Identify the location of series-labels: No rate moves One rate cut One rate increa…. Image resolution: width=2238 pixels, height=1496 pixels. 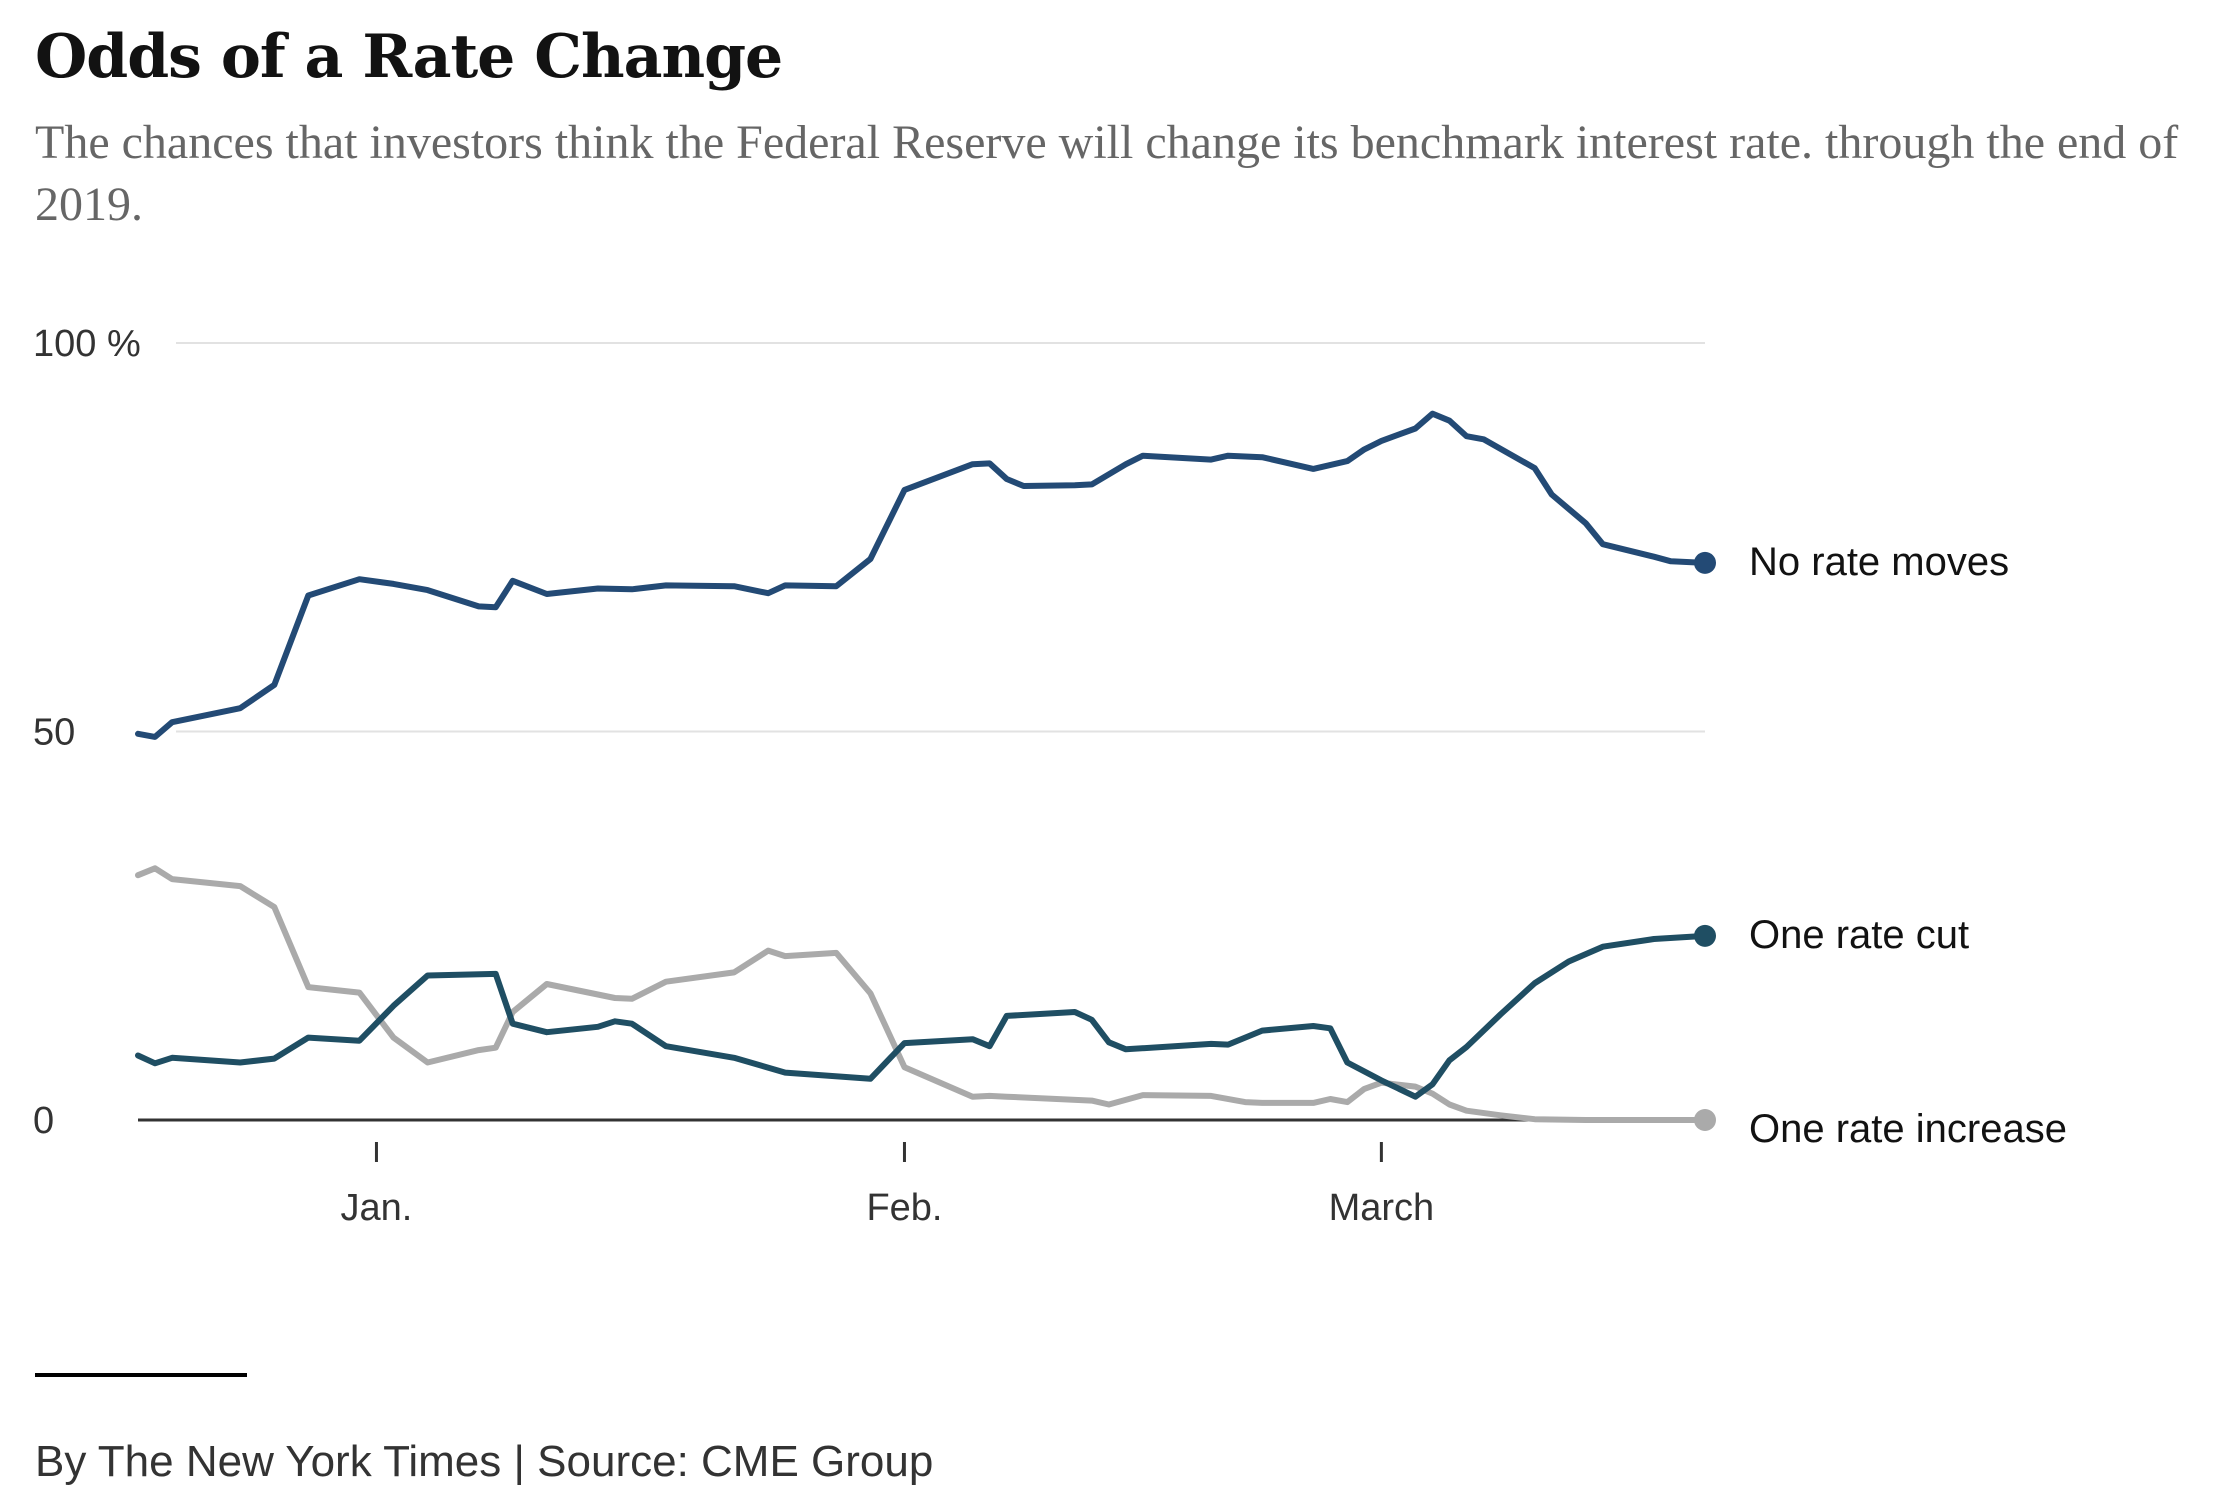
(1908, 845).